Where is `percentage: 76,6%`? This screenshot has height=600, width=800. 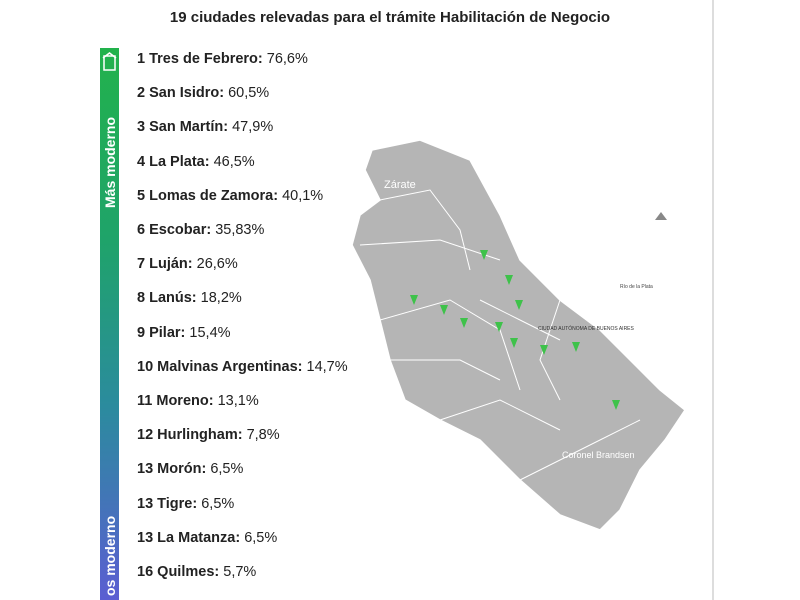 percentage: 76,6% is located at coordinates (287, 59).